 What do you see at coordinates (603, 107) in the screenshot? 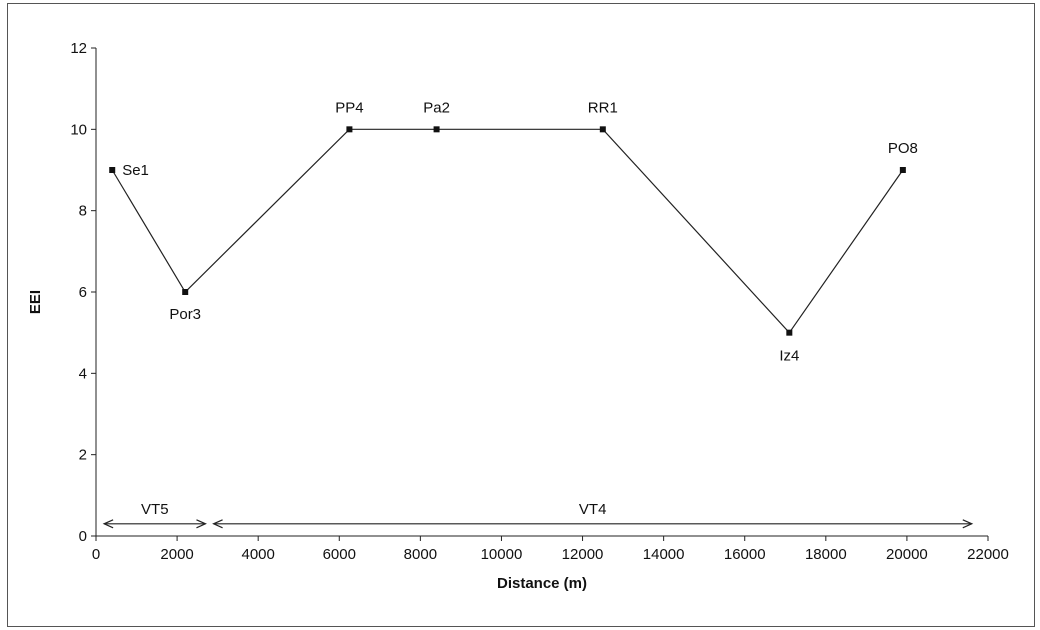
I see `data-point-label: RR1` at bounding box center [603, 107].